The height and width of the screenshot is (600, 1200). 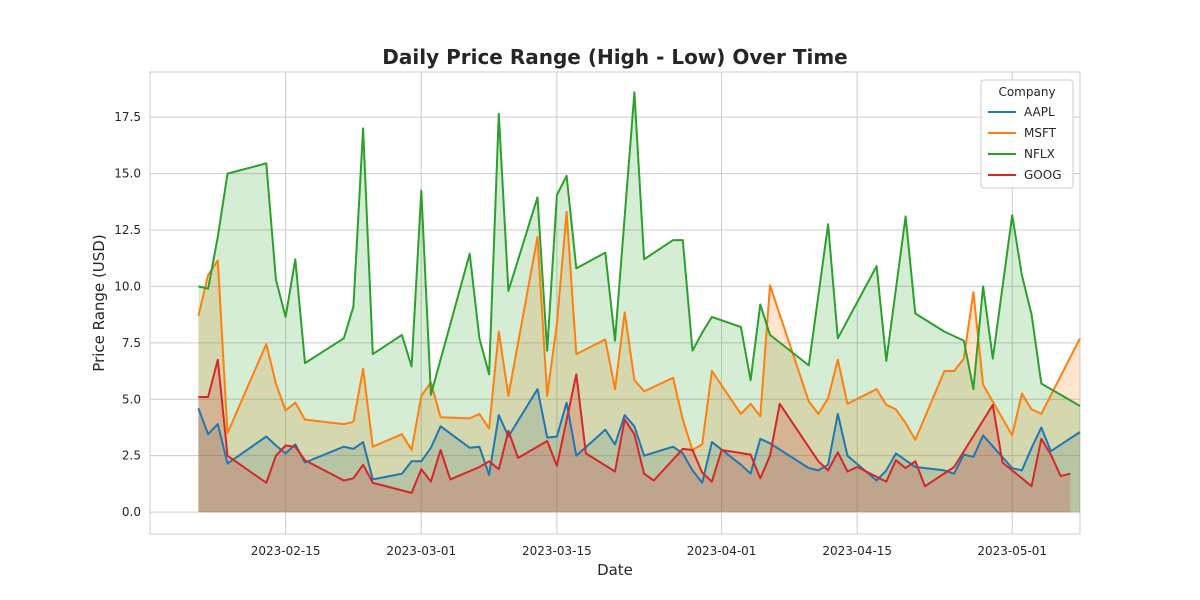 I want to click on aapl-legend-label: AAPL, so click(x=1039, y=112).